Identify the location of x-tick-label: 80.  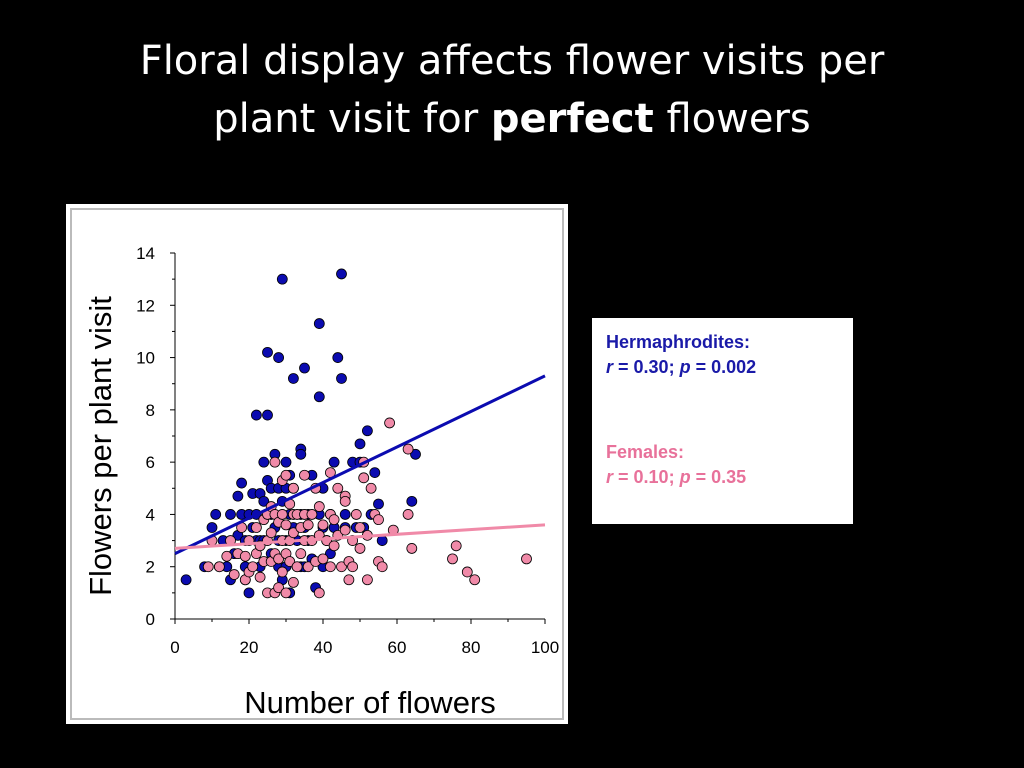
(471, 647).